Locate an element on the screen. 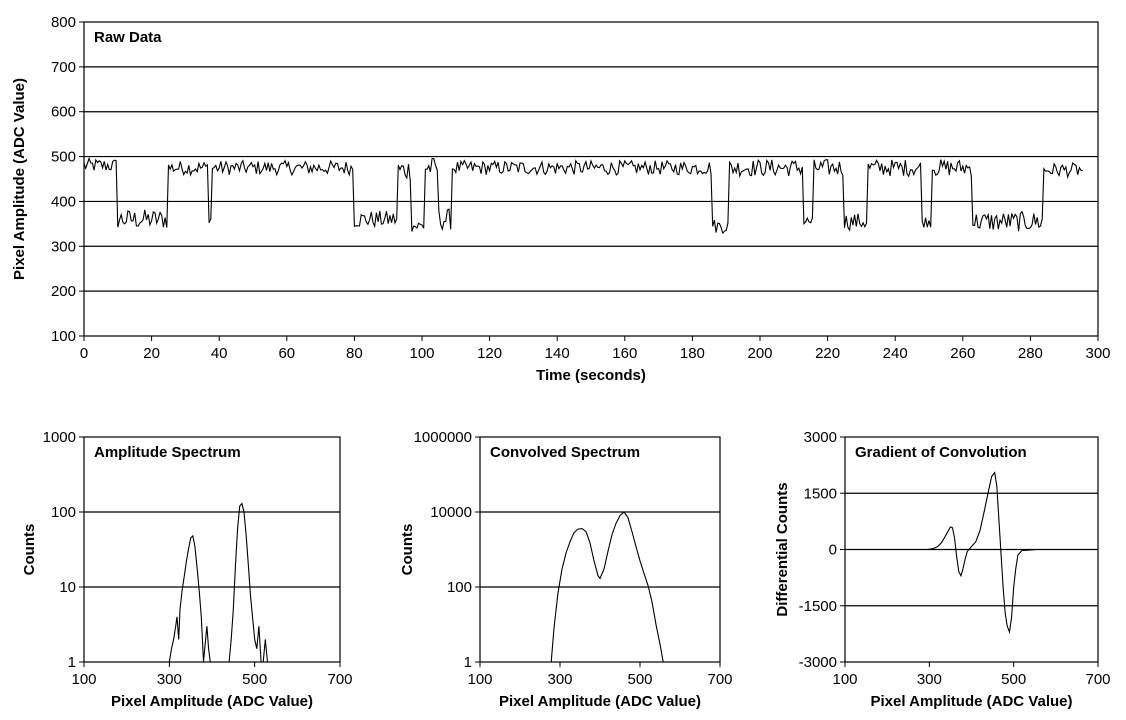  x-tick-label: 240 is located at coordinates (895, 353).